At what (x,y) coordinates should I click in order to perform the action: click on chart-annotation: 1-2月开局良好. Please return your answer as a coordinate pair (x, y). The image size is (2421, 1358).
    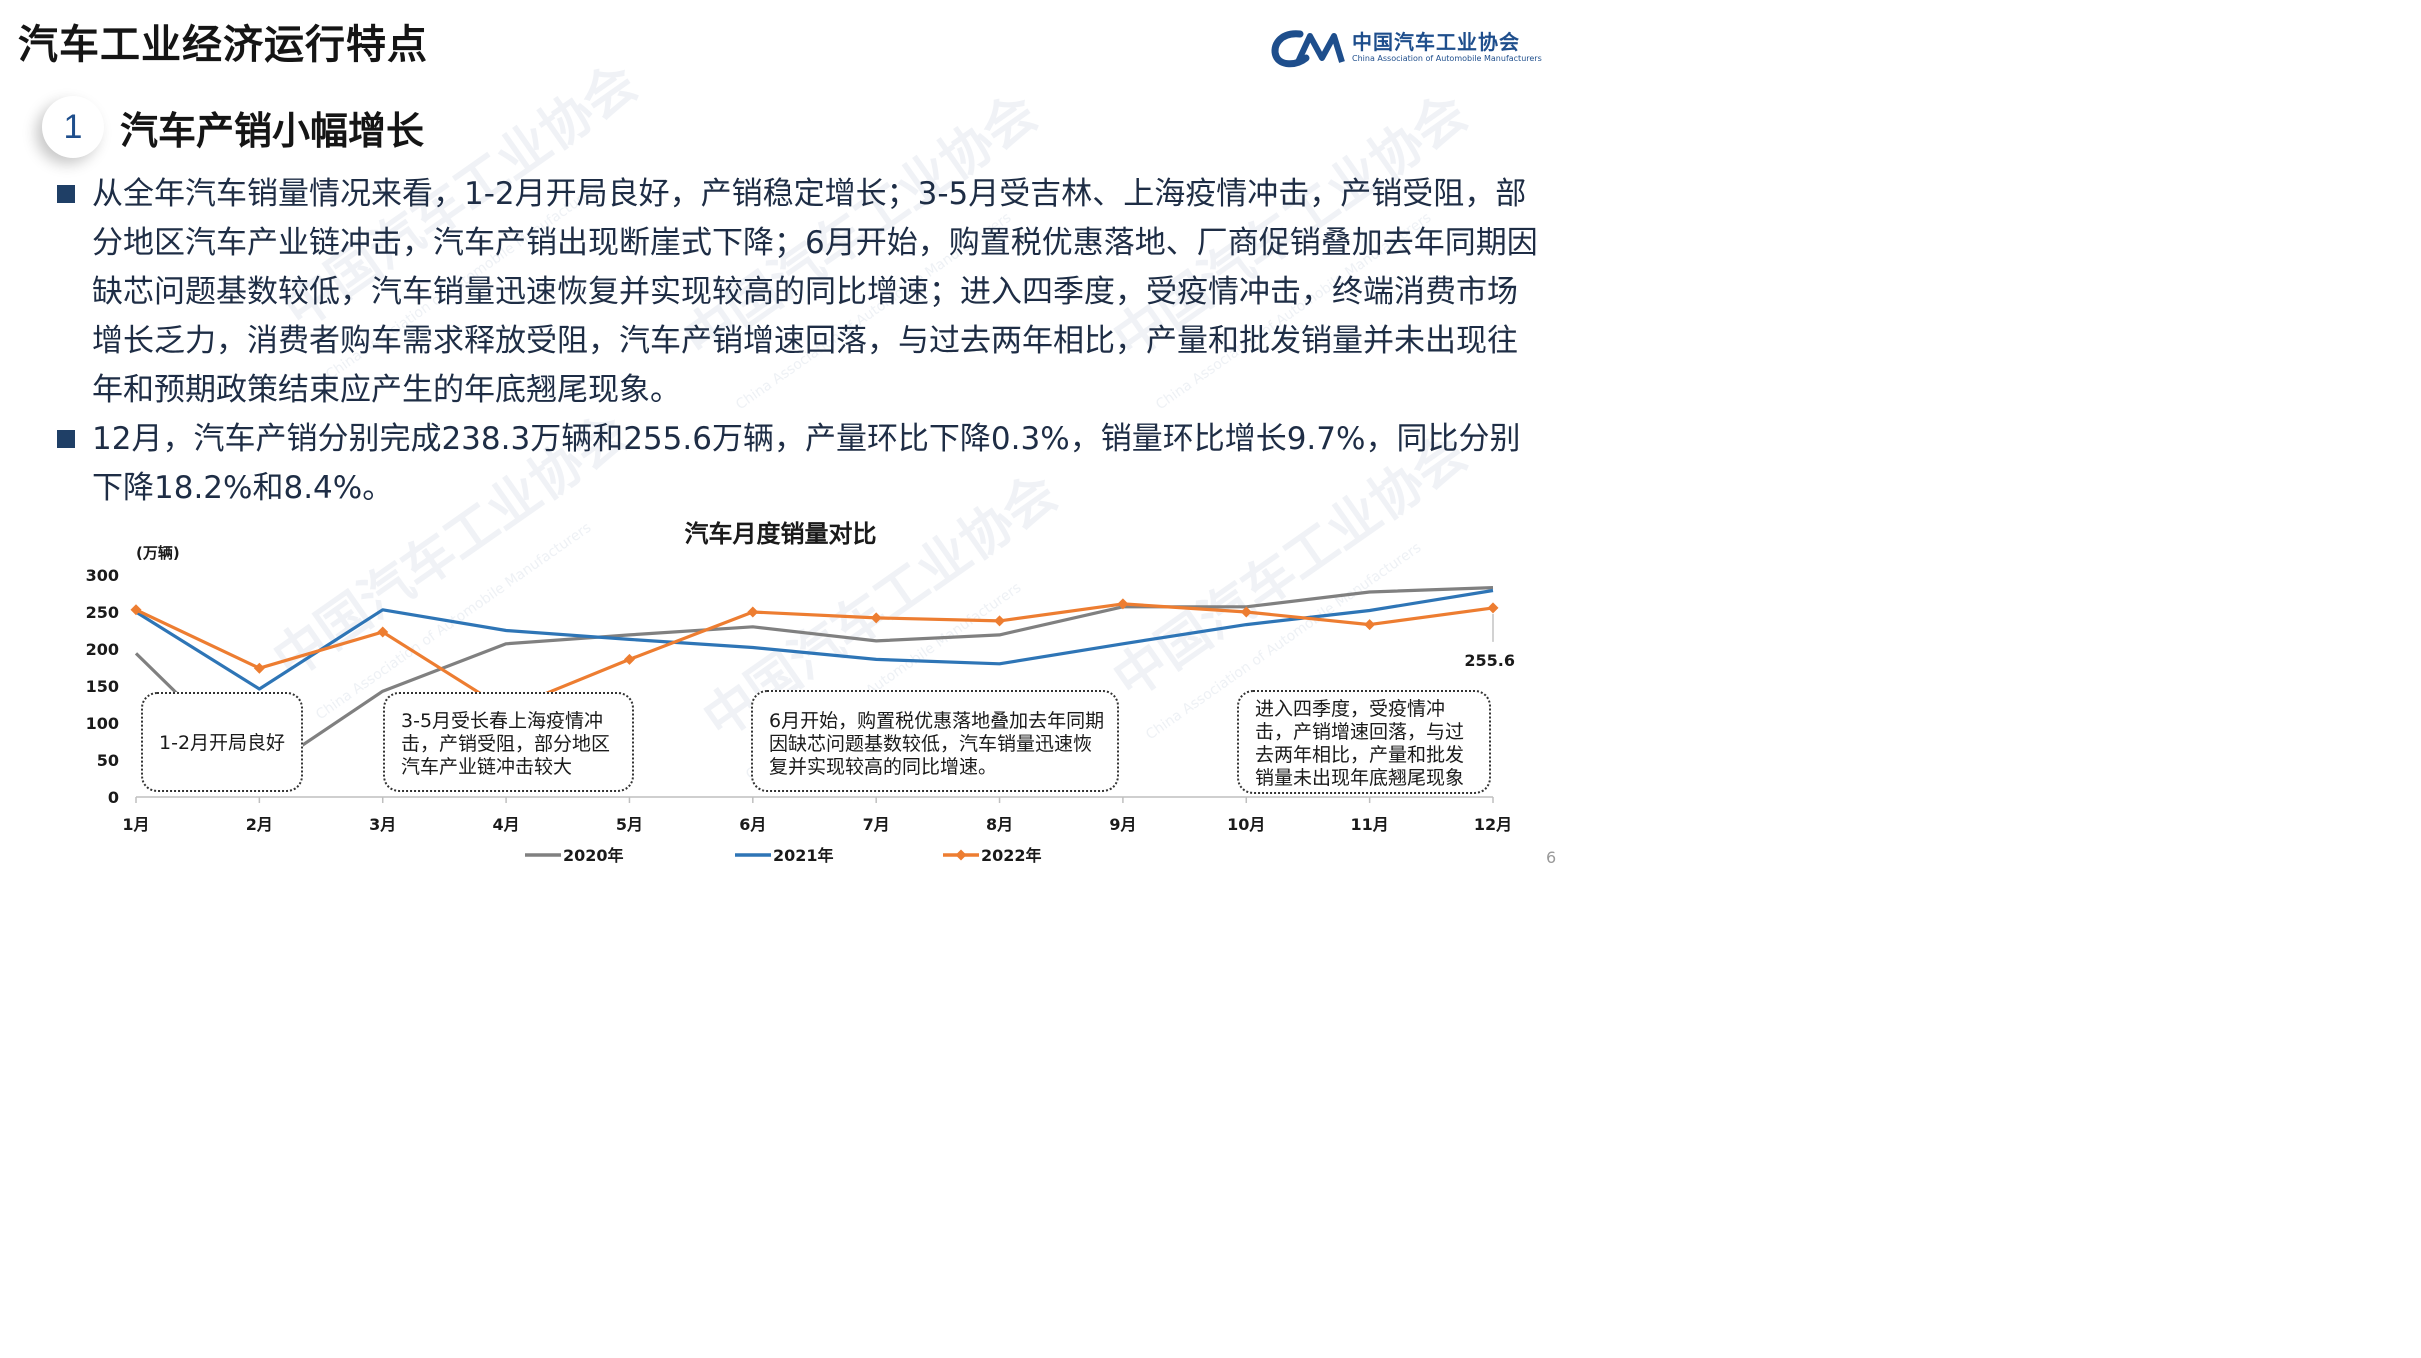
    Looking at the image, I should click on (222, 742).